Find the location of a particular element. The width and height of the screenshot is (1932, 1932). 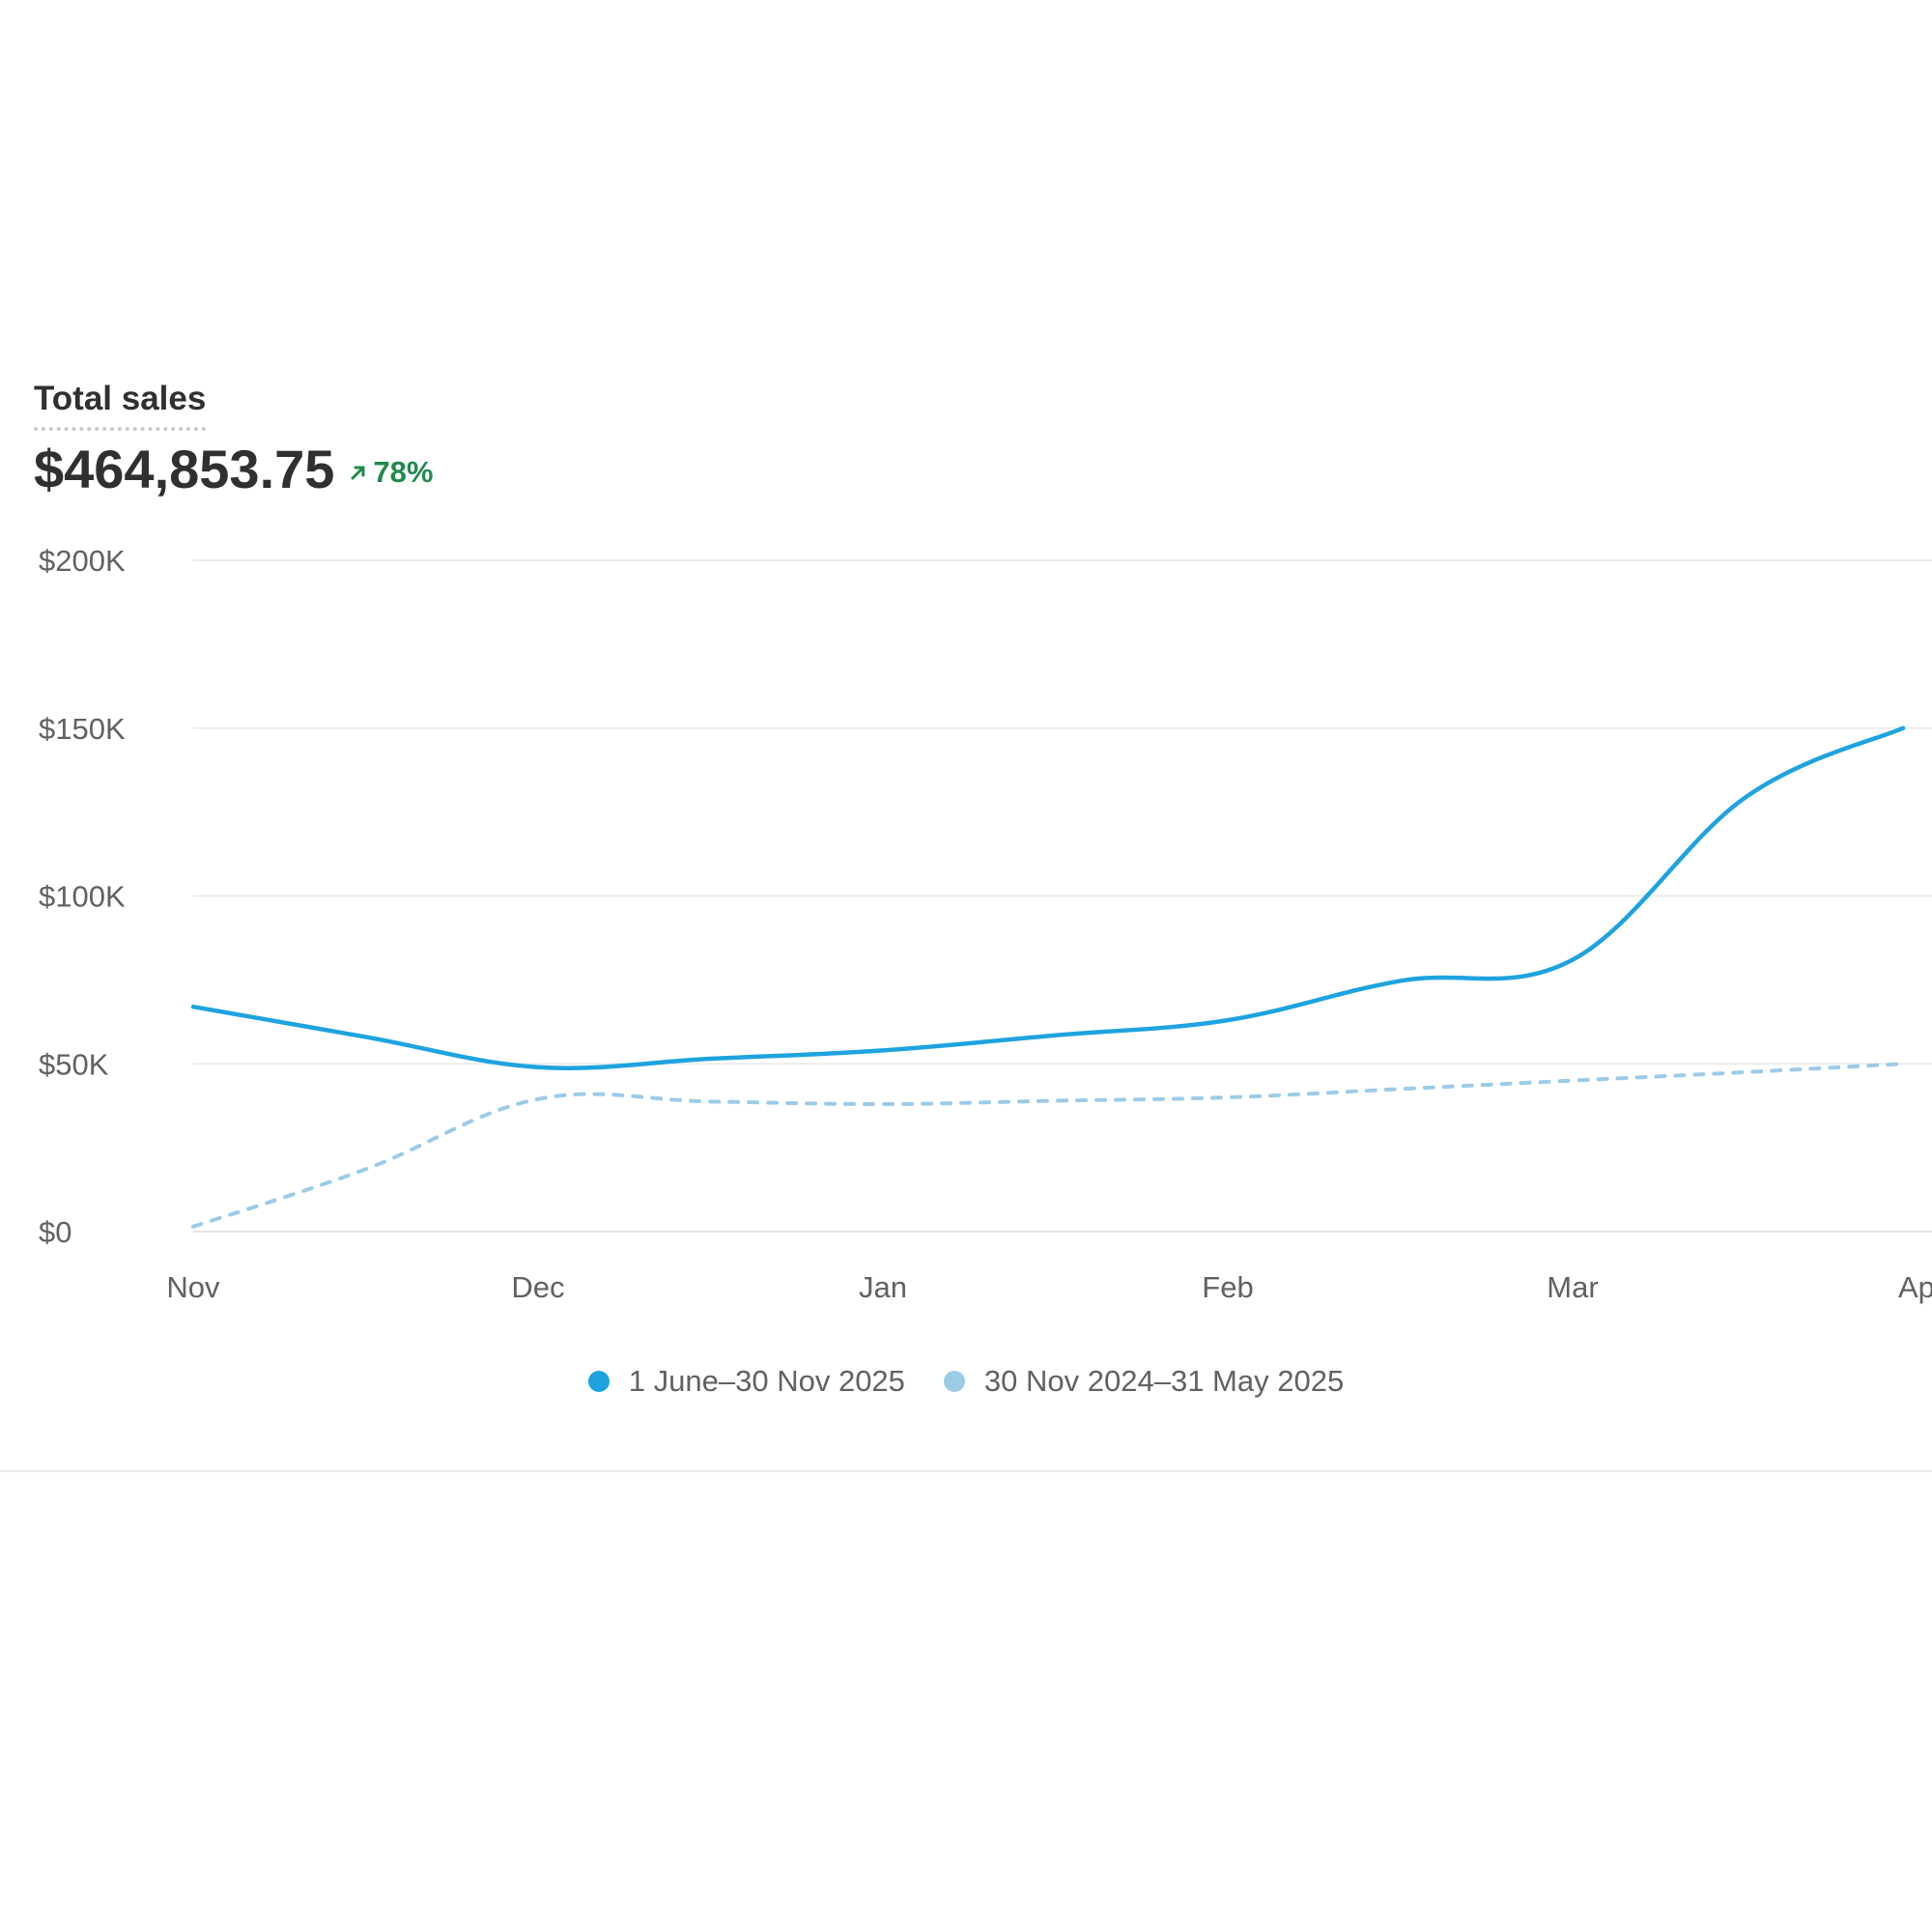

trend-badge: 78% is located at coordinates (391, 472).